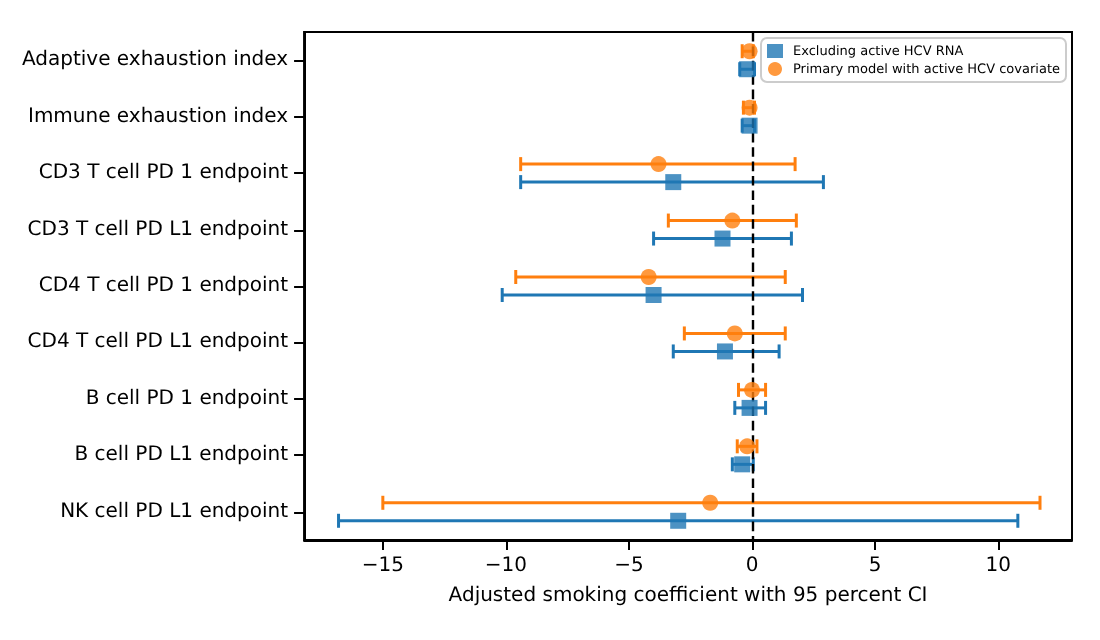 The width and height of the screenshot is (1100, 640). I want to click on y-tick-label: CD3 T cell PD L1 endpoint, so click(158, 229).